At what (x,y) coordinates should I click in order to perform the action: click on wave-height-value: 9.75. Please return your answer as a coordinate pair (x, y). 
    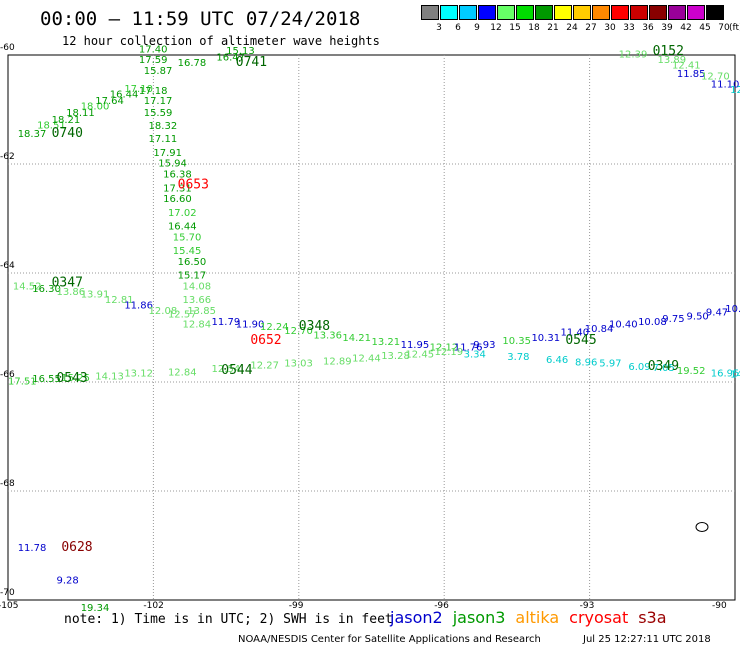
    Looking at the image, I should click on (673, 319).